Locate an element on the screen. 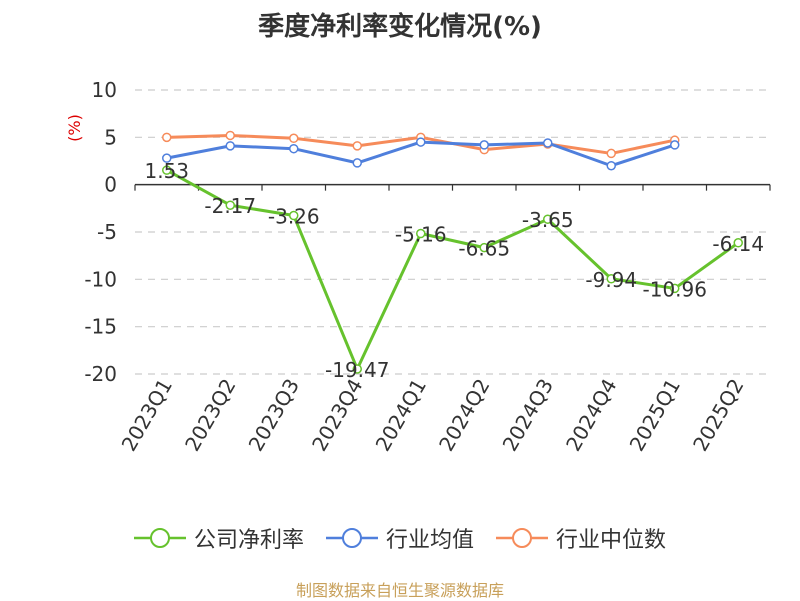 The width and height of the screenshot is (800, 601). legend-label: 行业中位数 is located at coordinates (611, 540).